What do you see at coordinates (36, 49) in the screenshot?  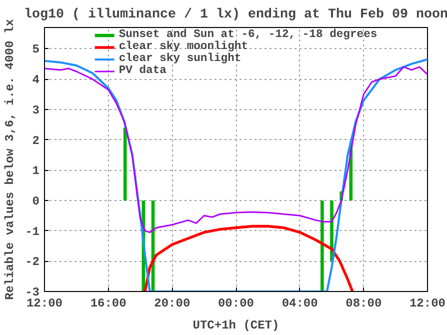 I see `y-tick-label: 5` at bounding box center [36, 49].